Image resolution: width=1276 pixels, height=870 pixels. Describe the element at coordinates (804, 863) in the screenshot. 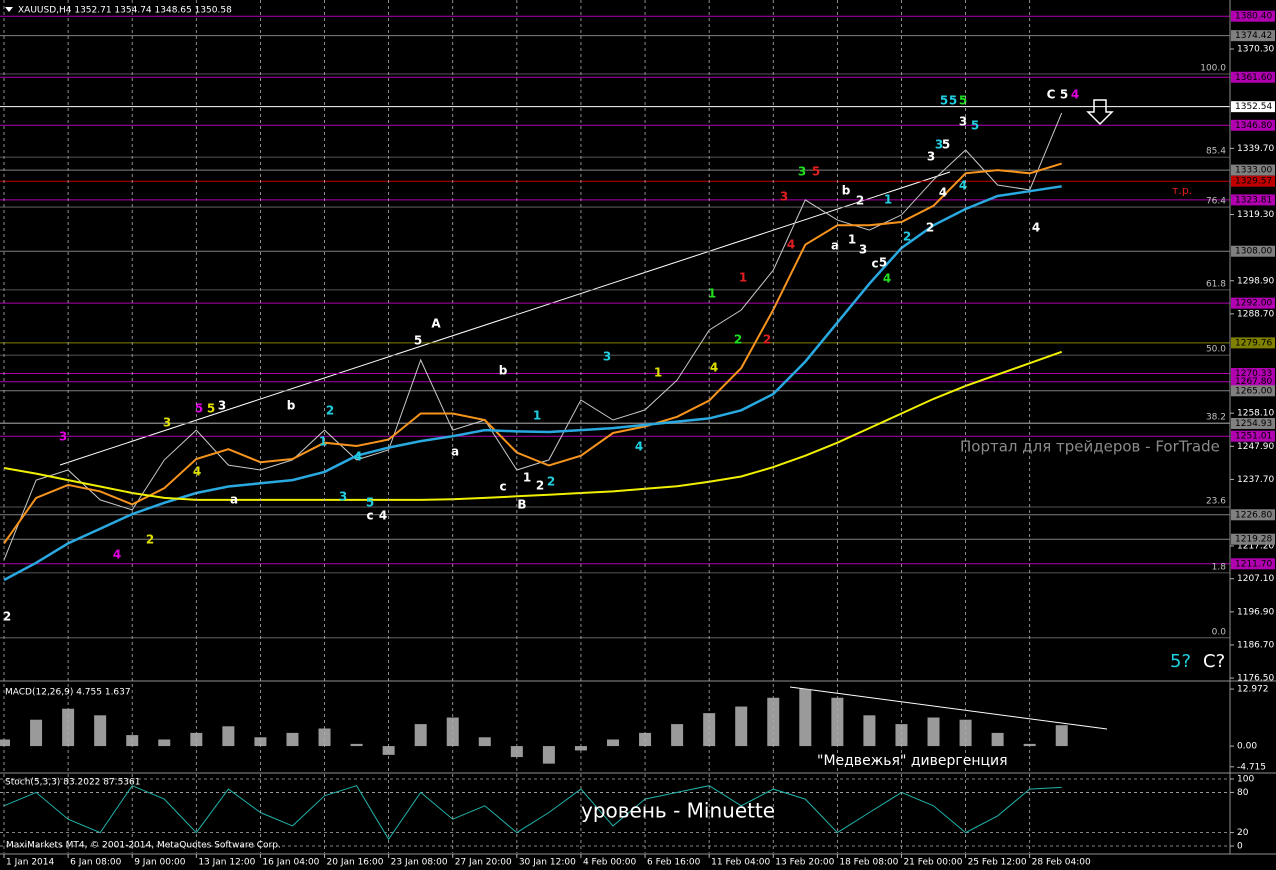

I see `x-tick-label: 13 Feb 20:00` at that location.